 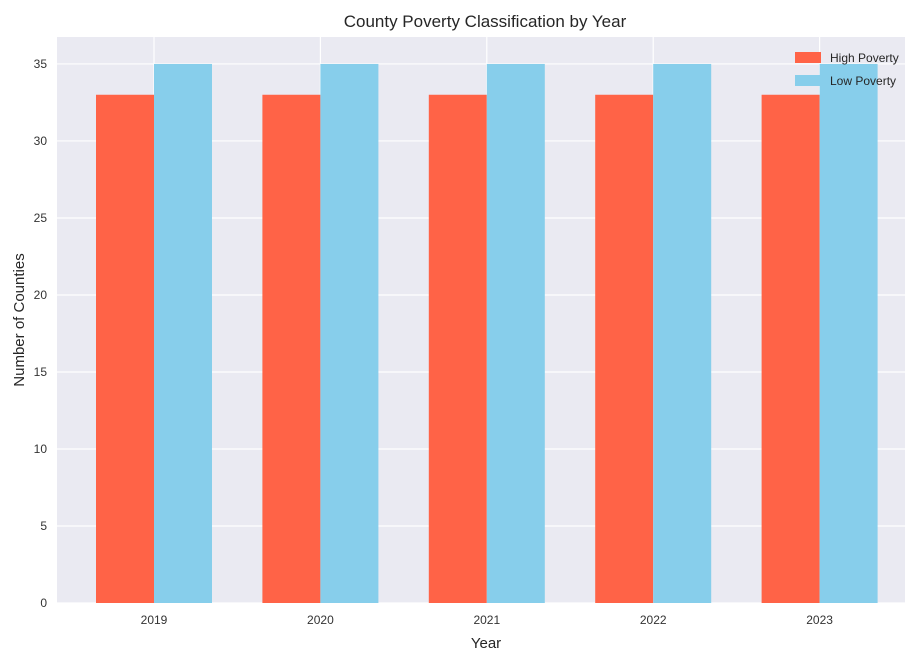 What do you see at coordinates (41, 372) in the screenshot?
I see `y-tick-label: 15` at bounding box center [41, 372].